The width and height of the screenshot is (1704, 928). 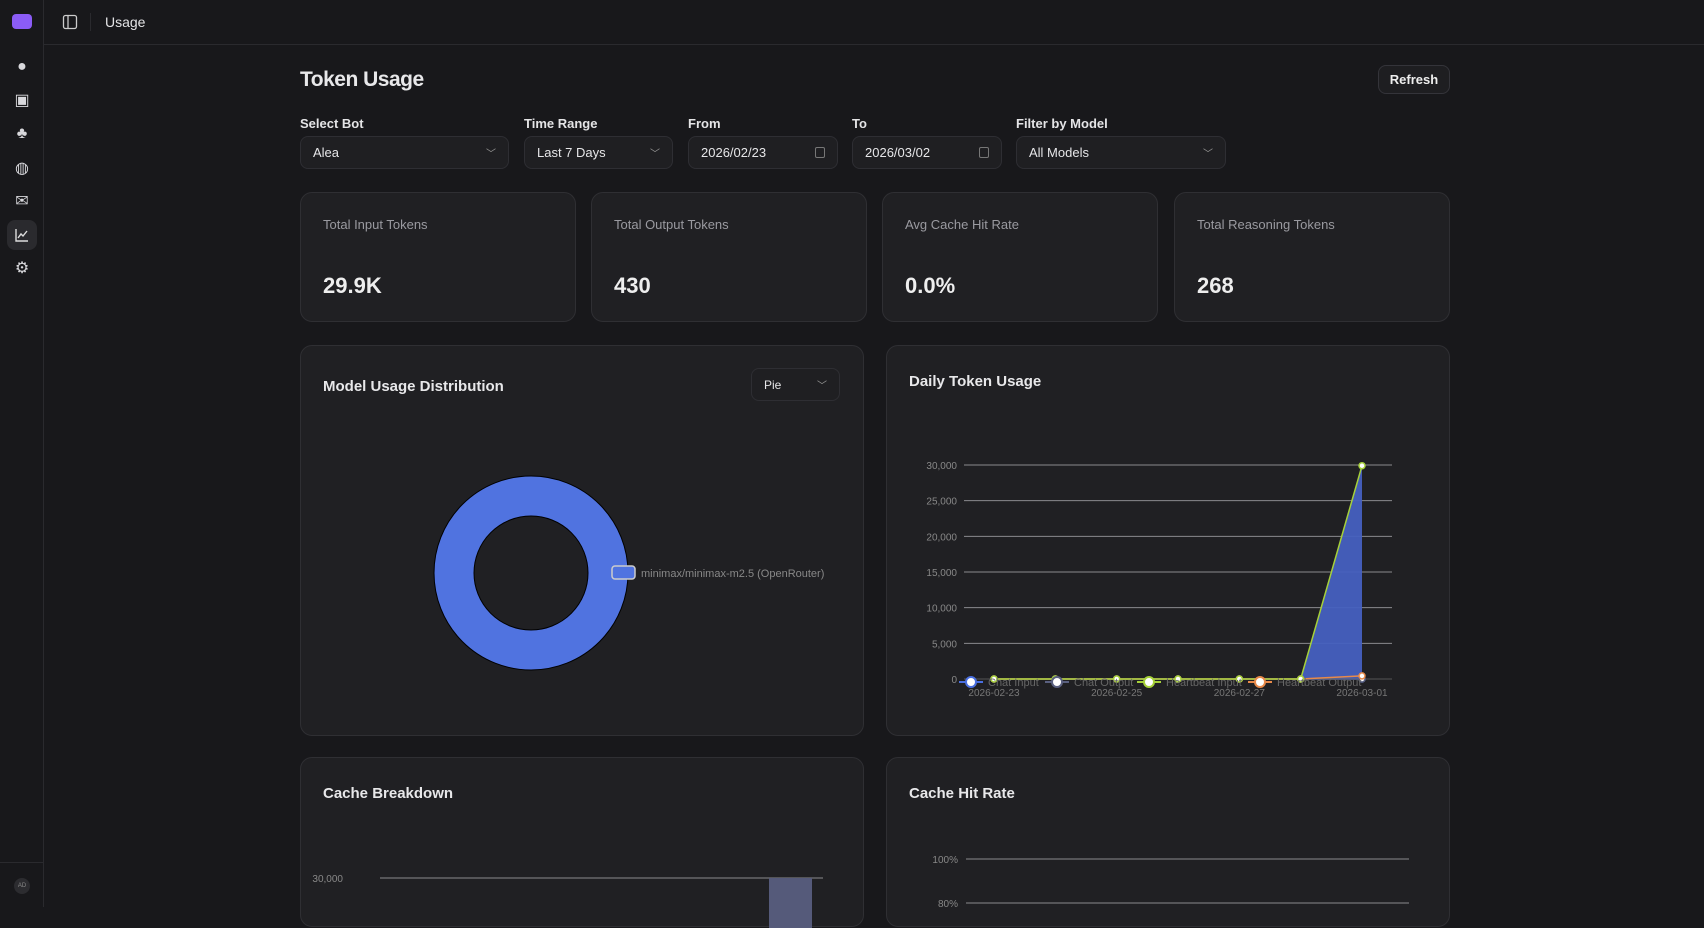 What do you see at coordinates (975, 381) in the screenshot?
I see `card-title: Daily Token Usage` at bounding box center [975, 381].